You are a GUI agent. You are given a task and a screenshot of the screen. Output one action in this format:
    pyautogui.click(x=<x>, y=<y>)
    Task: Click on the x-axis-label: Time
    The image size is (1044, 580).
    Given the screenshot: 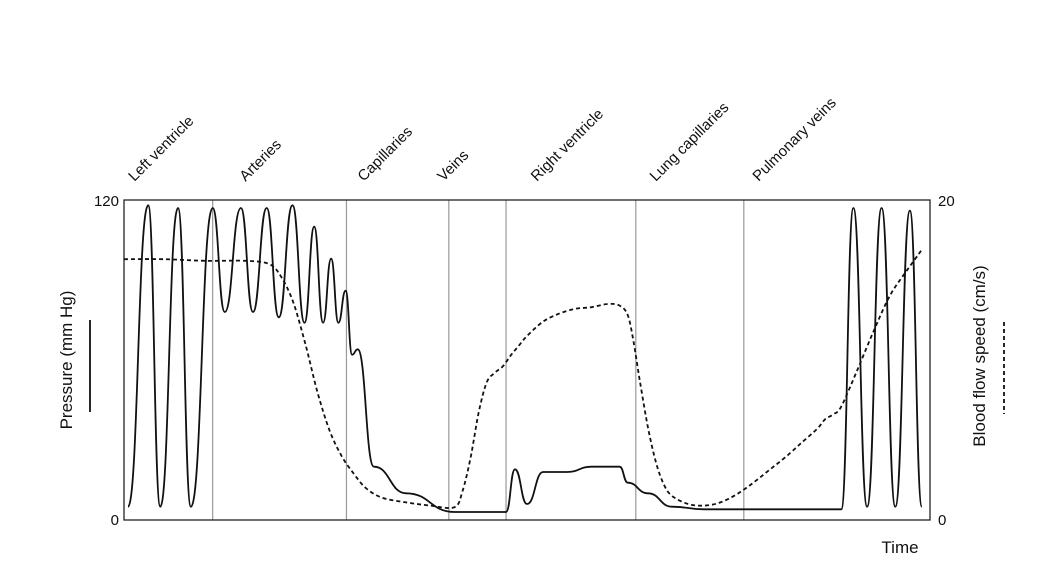 What is the action you would take?
    pyautogui.click(x=899, y=547)
    